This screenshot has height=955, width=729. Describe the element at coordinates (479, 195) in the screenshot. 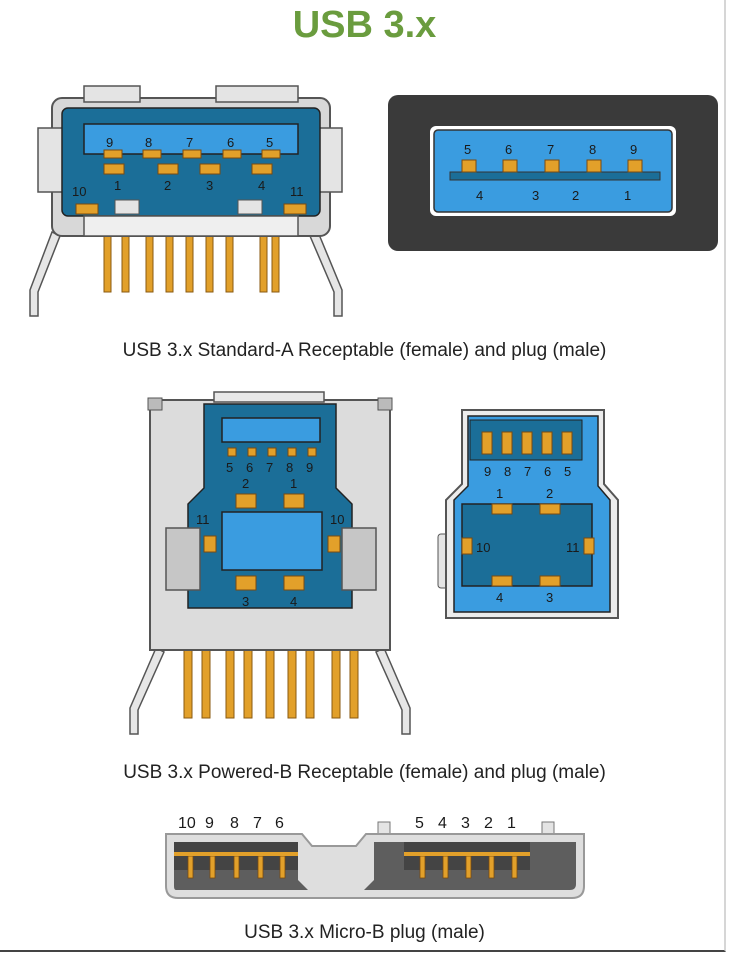

I see `std-a-plug-pin-label: 4` at that location.